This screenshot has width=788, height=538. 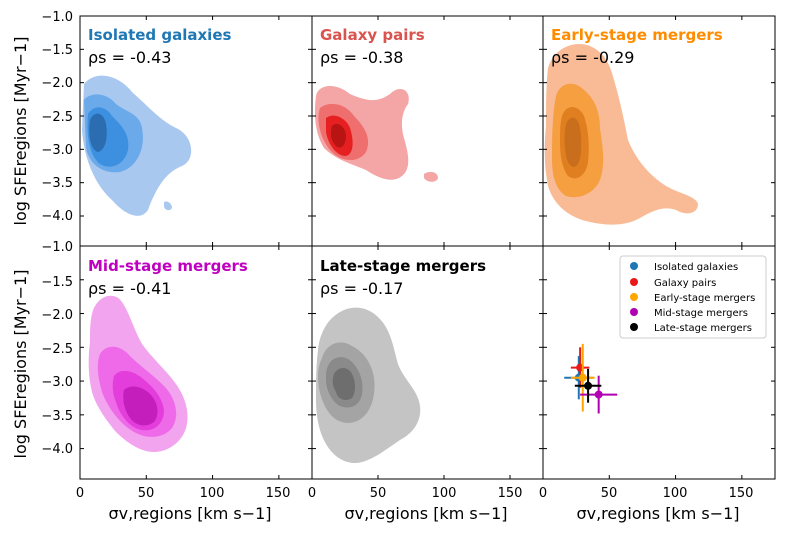 I want to click on legend-marker-late, so click(x=634, y=327).